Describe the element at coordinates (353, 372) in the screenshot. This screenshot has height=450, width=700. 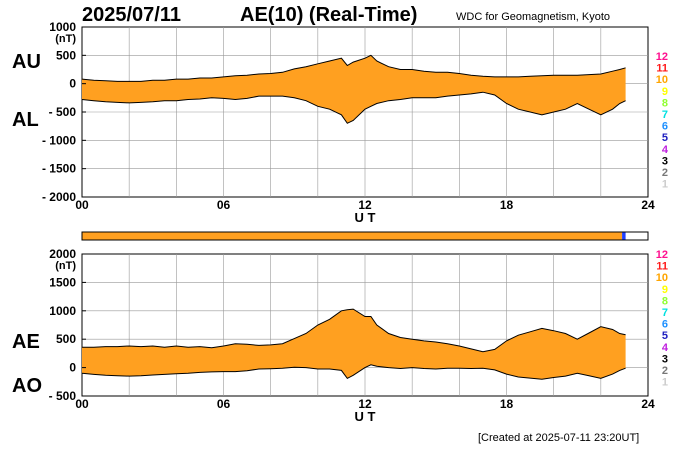
I see `series-line-ao` at that location.